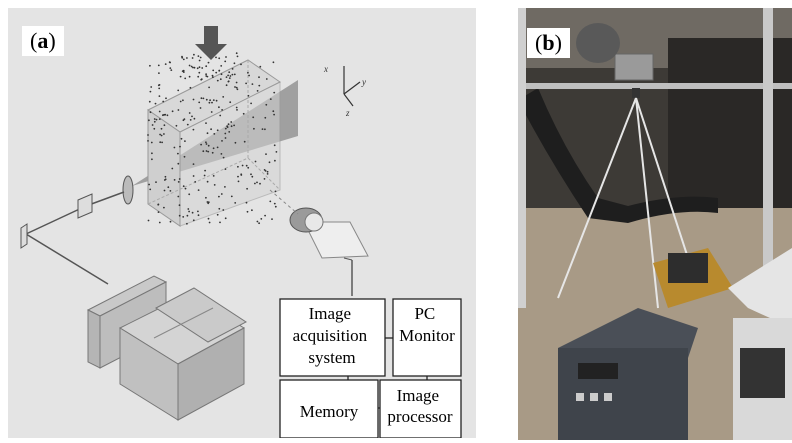 The image size is (792, 443). I want to click on optics-block, so click(85, 206).